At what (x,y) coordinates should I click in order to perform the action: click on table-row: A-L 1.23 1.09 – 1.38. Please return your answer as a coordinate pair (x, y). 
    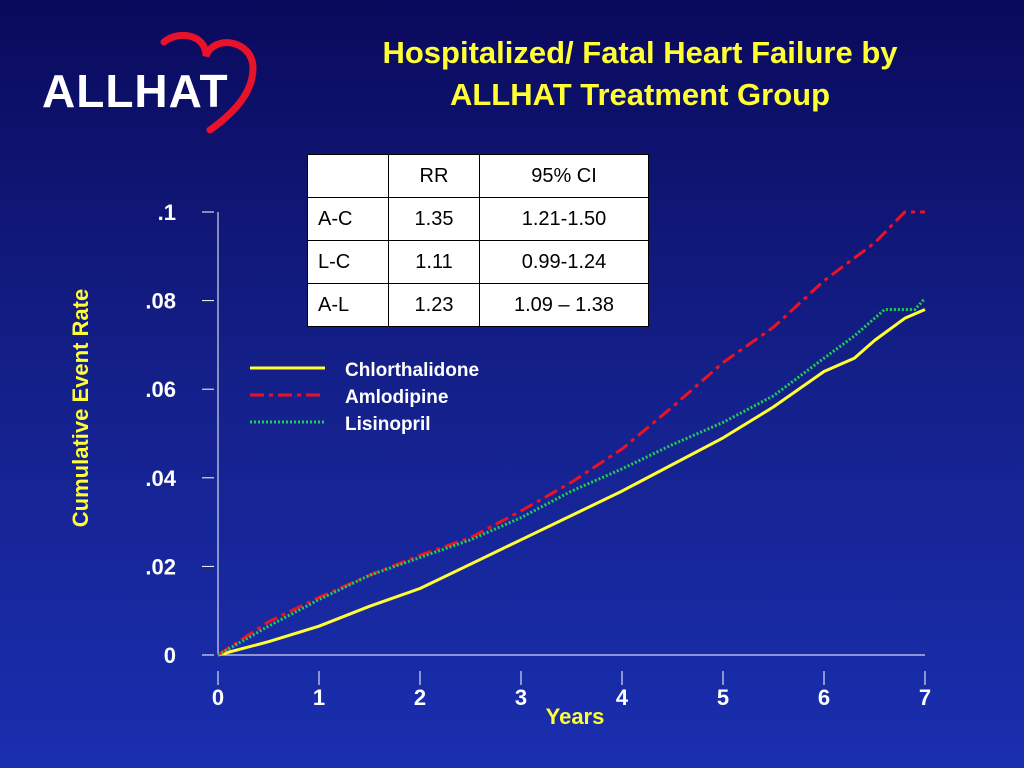
    Looking at the image, I should click on (478, 305).